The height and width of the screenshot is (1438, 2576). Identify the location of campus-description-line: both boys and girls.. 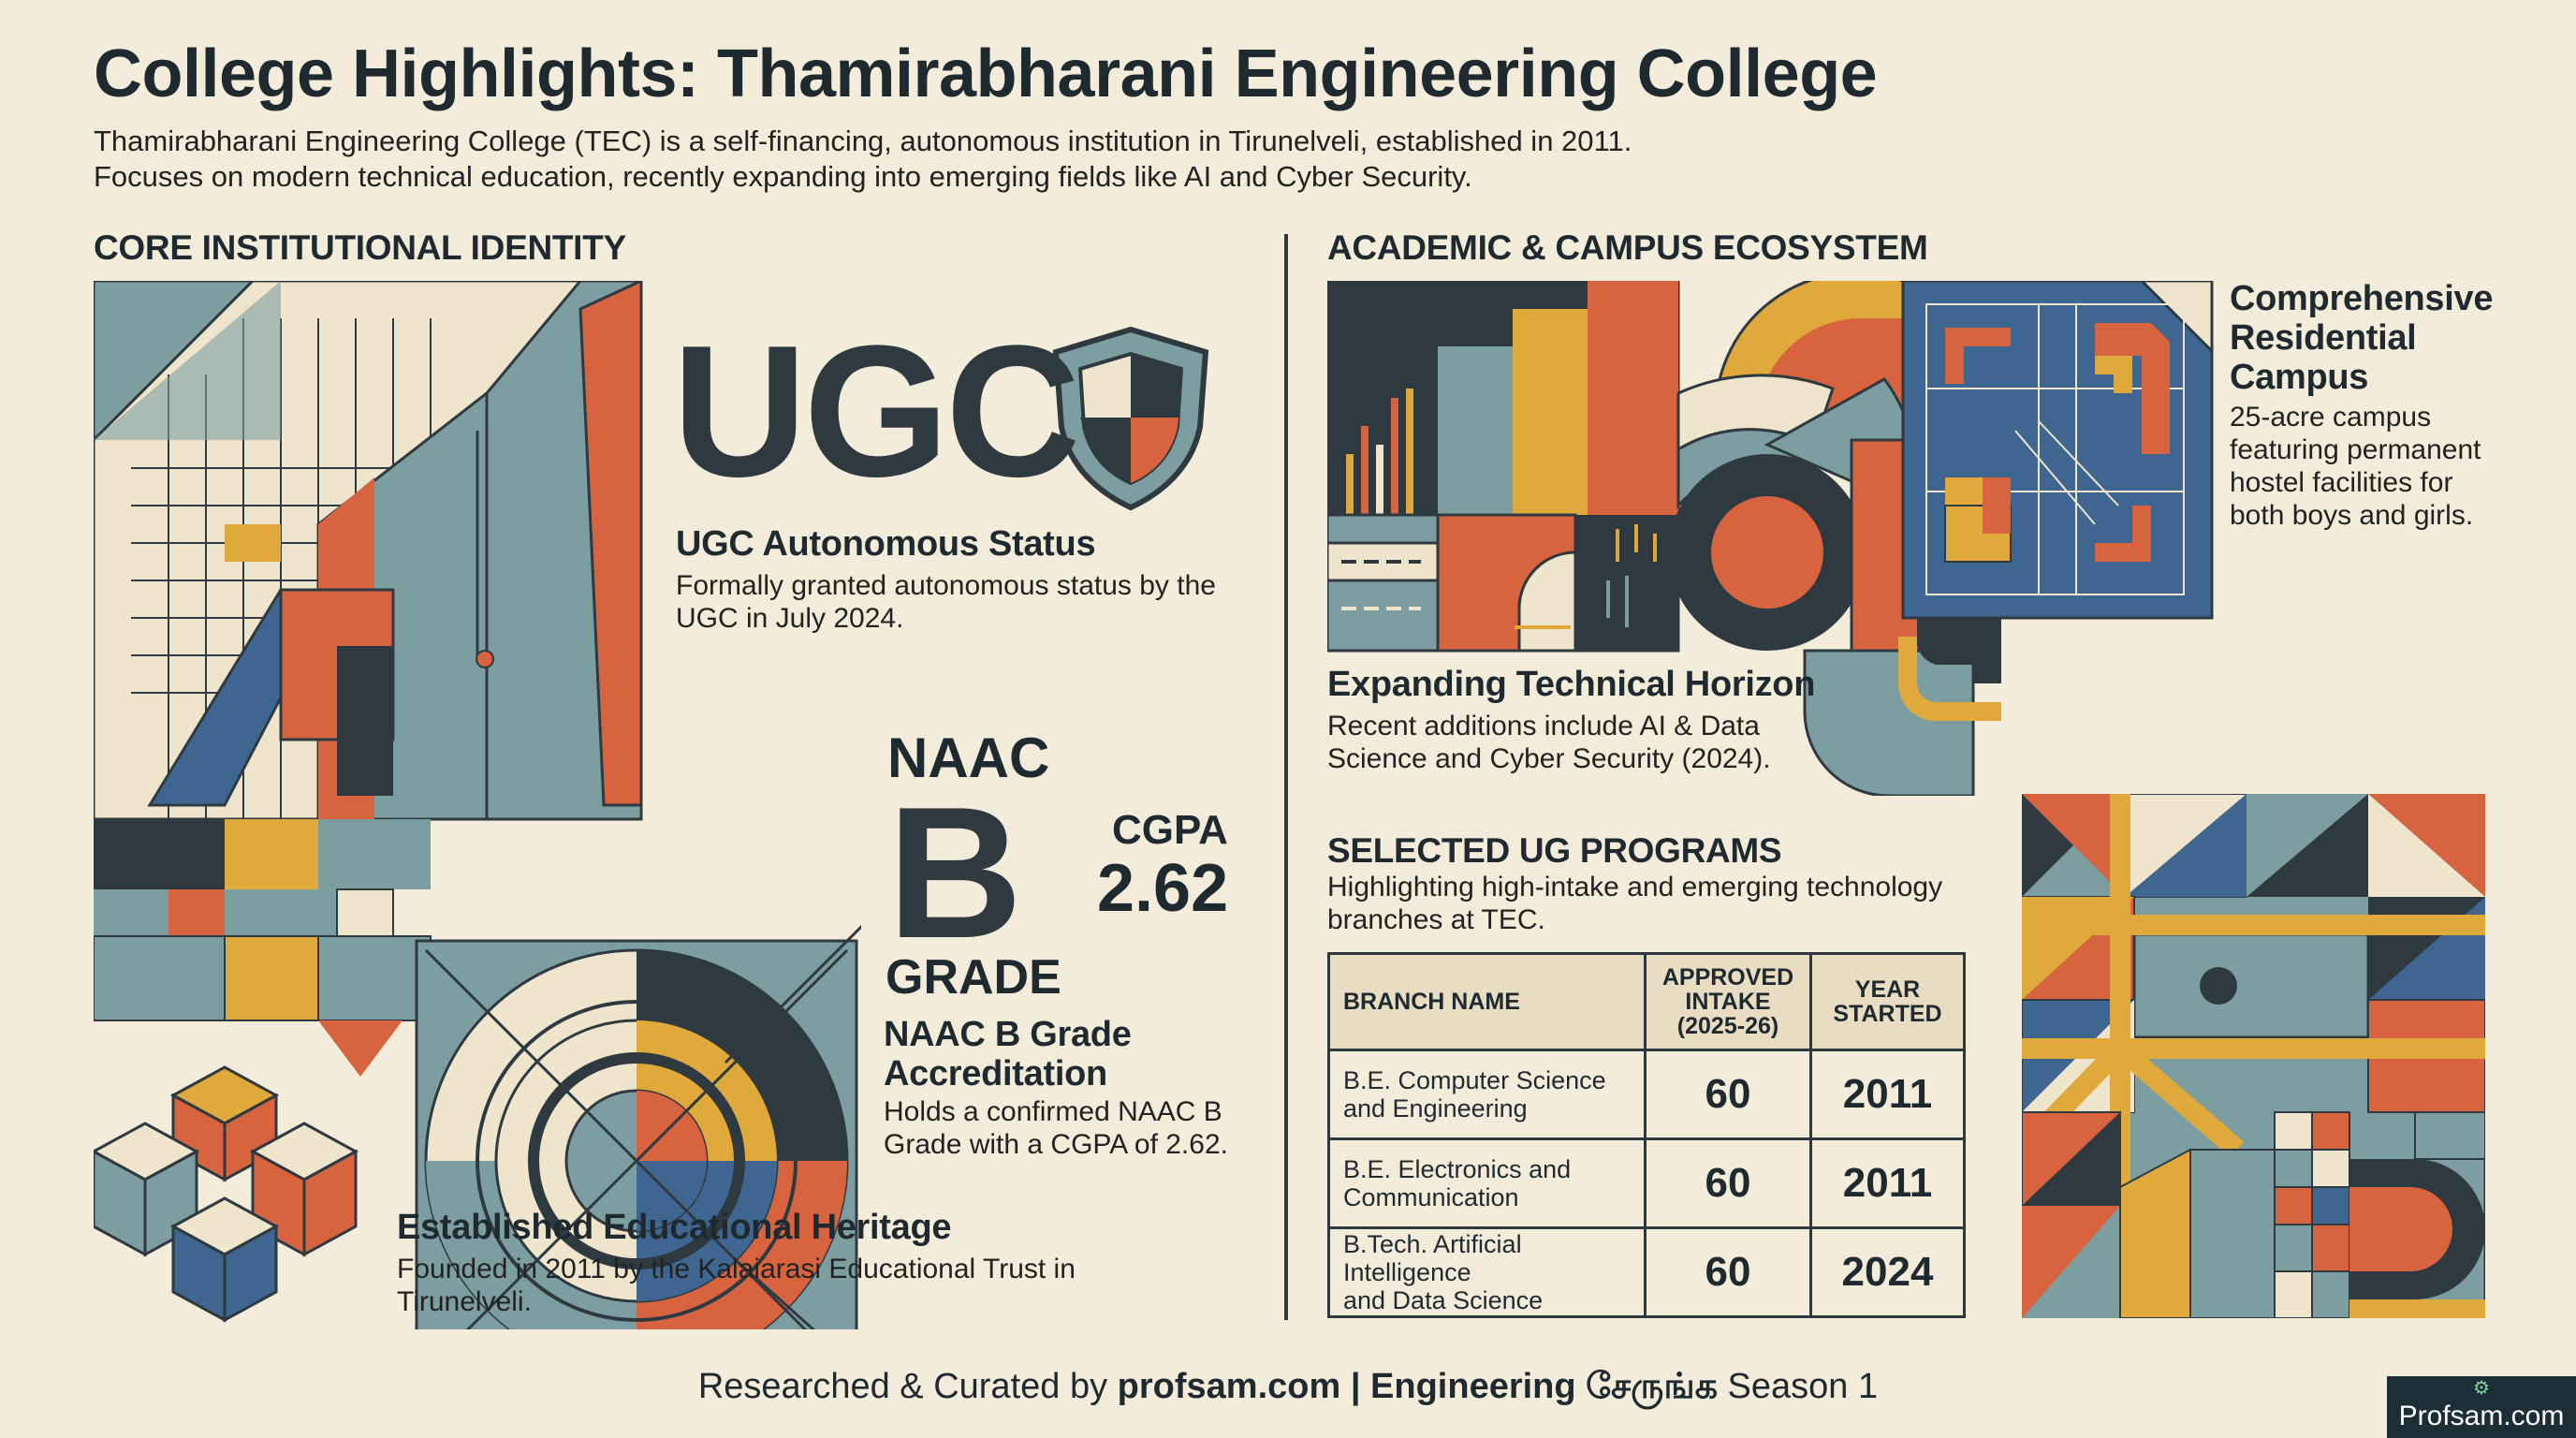
(2352, 515).